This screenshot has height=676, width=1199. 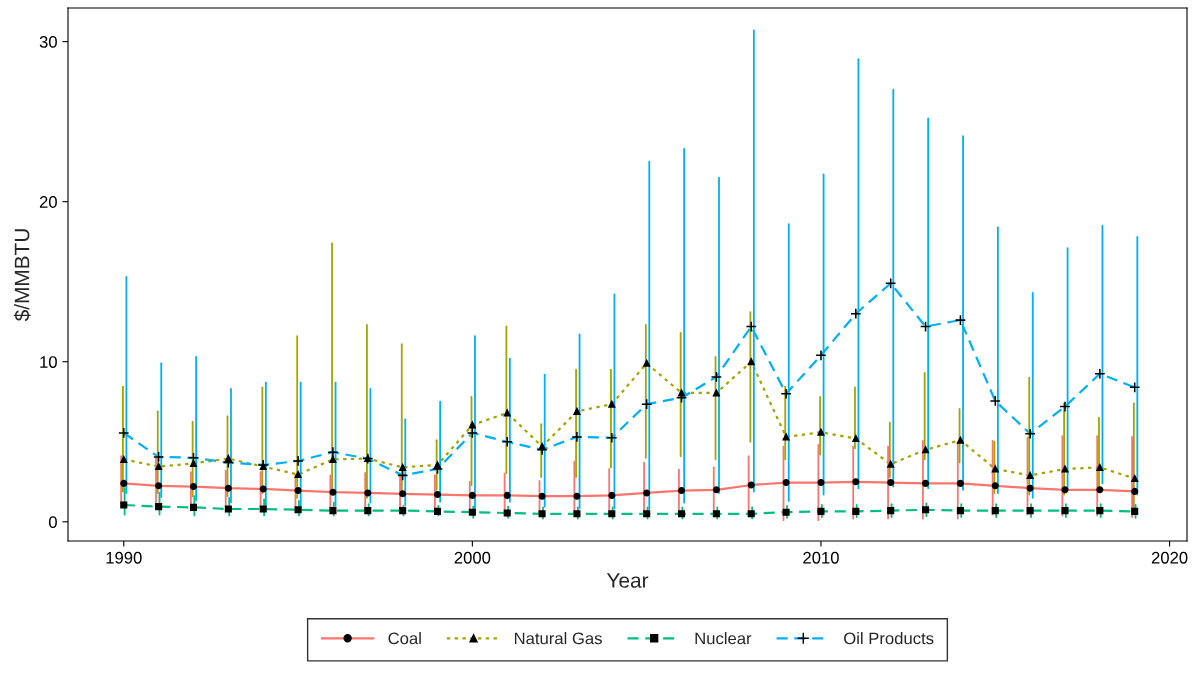 What do you see at coordinates (821, 557) in the screenshot?
I see `x-tick-label: 2010` at bounding box center [821, 557].